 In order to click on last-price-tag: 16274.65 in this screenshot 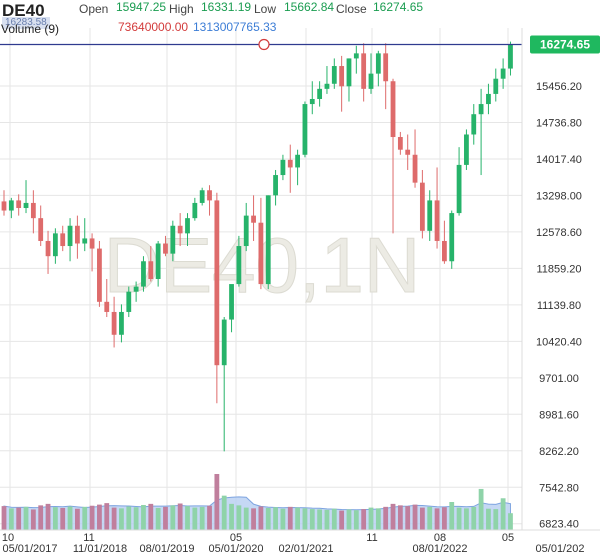, I will do `click(565, 44)`.